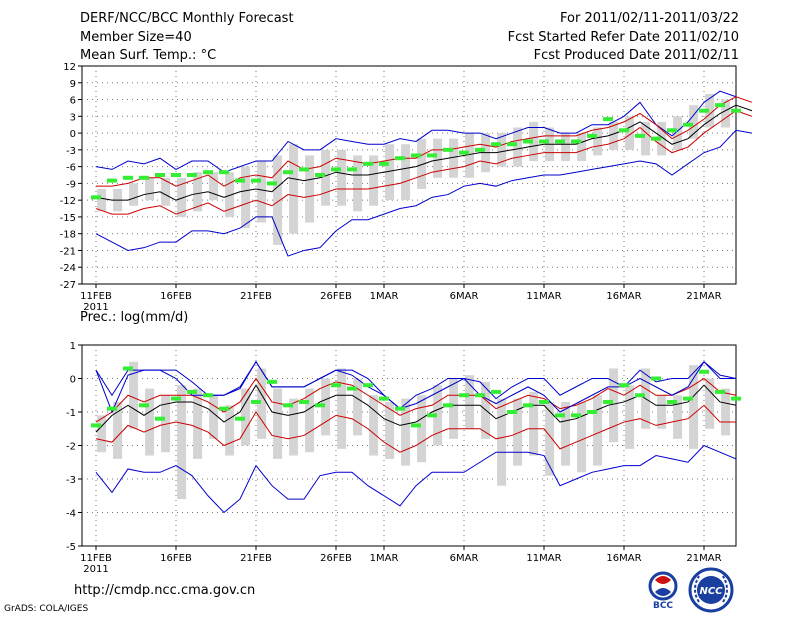  What do you see at coordinates (73, 380) in the screenshot?
I see `y-tick-label: 0` at bounding box center [73, 380].